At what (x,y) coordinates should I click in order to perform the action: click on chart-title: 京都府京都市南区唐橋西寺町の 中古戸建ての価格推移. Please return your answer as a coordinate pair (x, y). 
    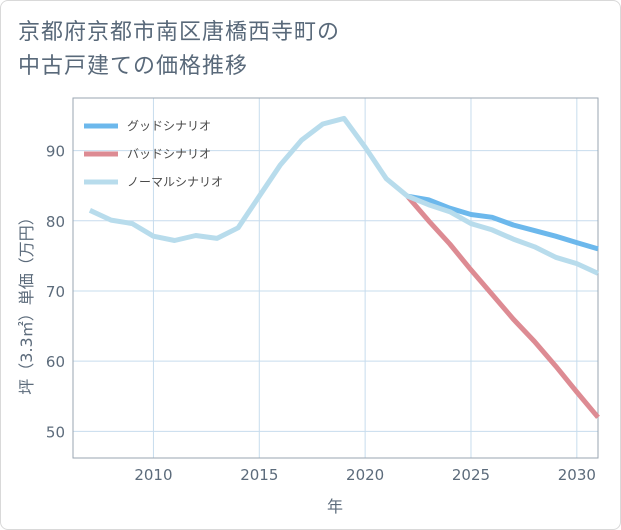
    Looking at the image, I should click on (179, 50).